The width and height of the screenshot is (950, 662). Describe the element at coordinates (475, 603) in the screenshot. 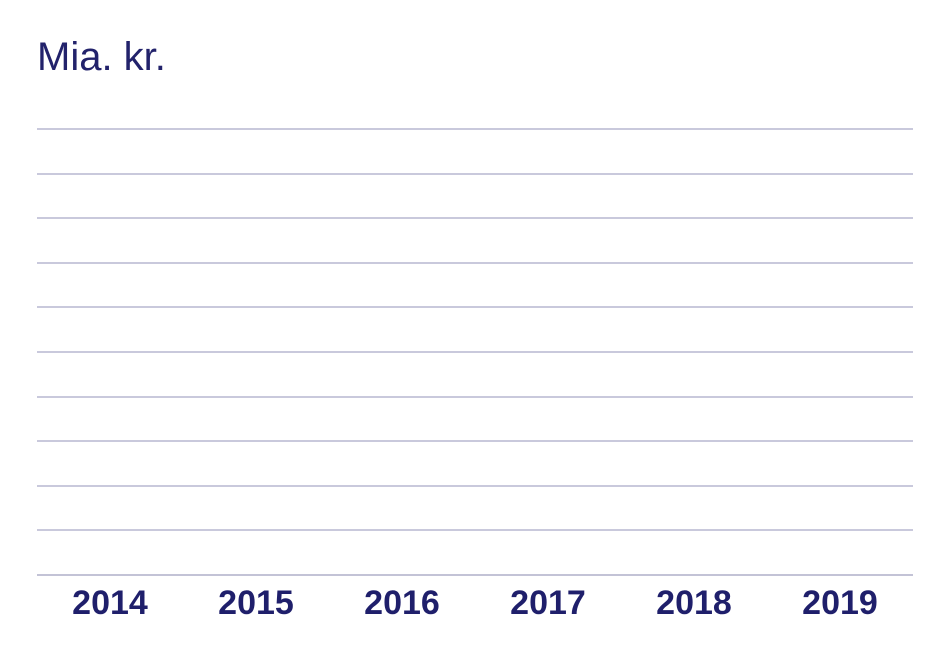

I see `x-axis: 2014 2015 2016 2017 2018 2019` at that location.